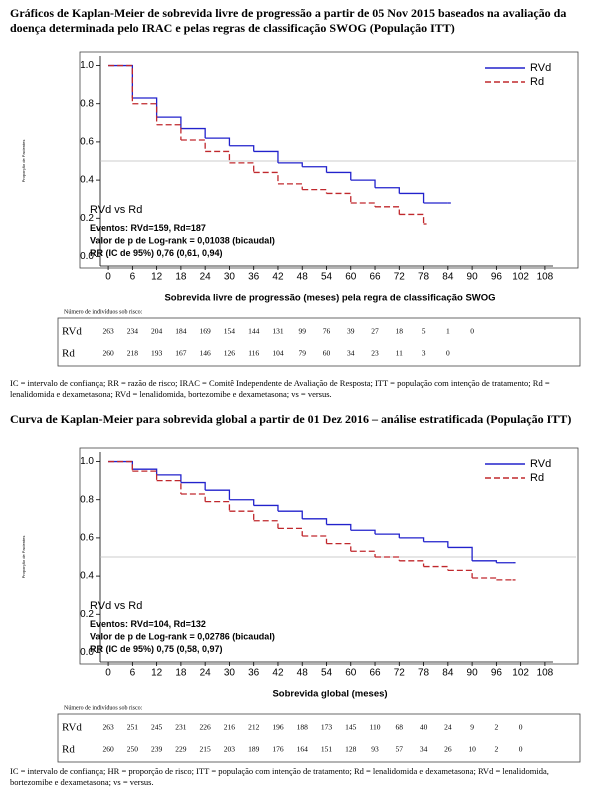 The width and height of the screenshot is (598, 794). I want to click on x-tick-label: 24, so click(206, 277).